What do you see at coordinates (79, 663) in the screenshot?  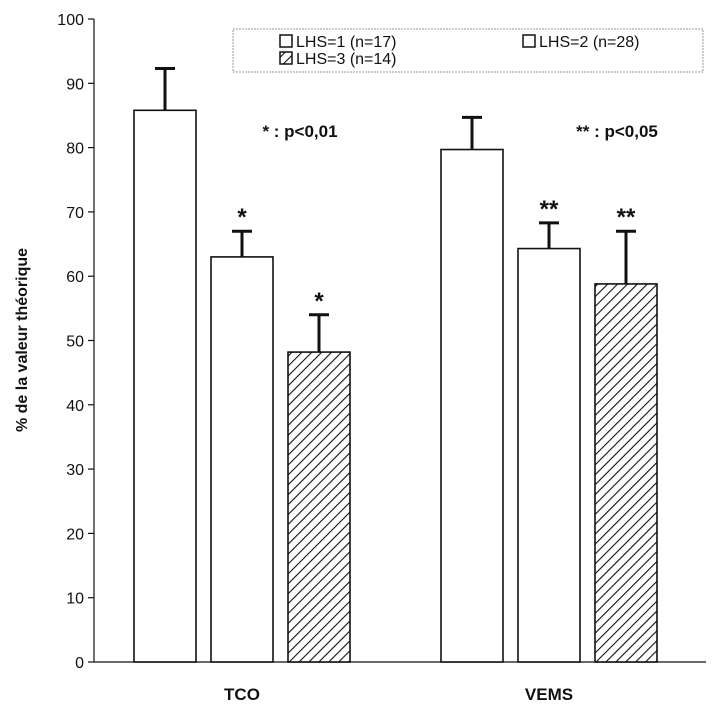 I see `y-tick-label: 0` at bounding box center [79, 663].